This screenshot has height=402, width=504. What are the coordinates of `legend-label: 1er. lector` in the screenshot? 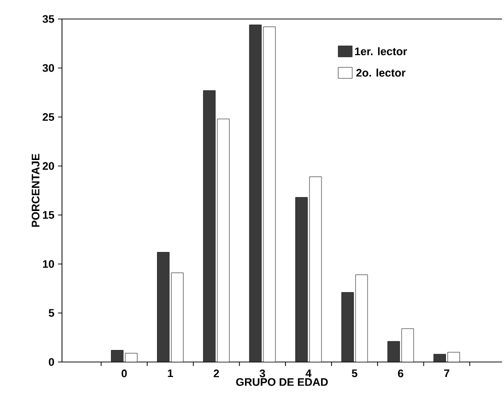 It's located at (381, 51).